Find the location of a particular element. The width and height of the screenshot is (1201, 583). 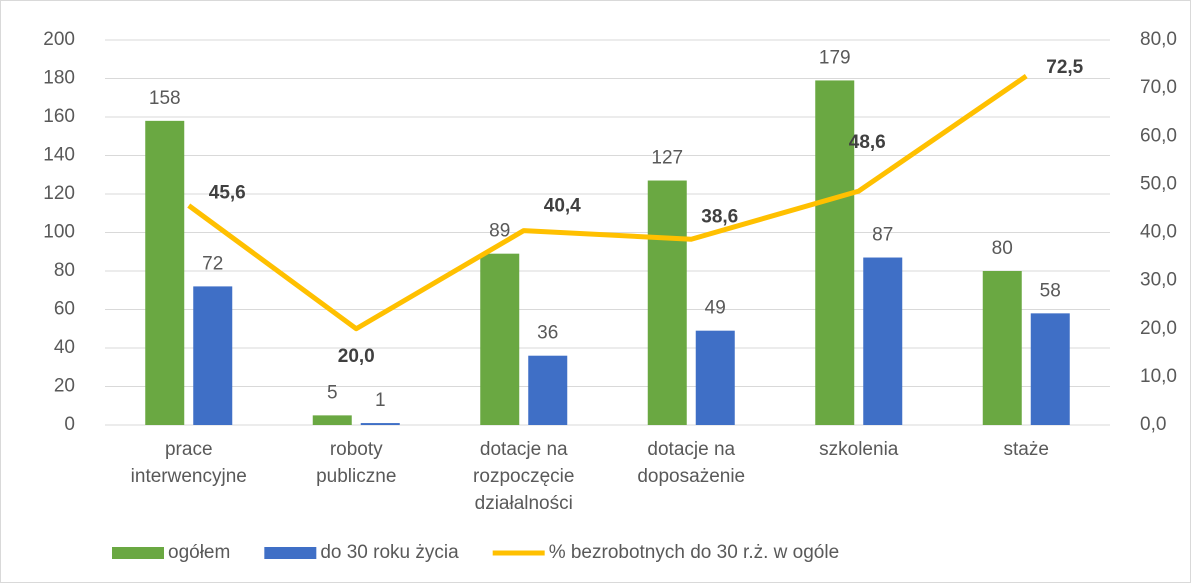

bar-value-label: 158 is located at coordinates (165, 98).